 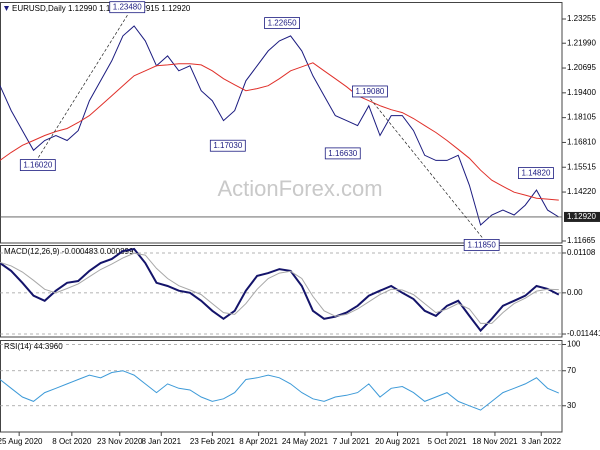 What do you see at coordinates (69, 251) in the screenshot?
I see `macd-title: MACD(12,26,9) -0.000483 0.000899` at bounding box center [69, 251].